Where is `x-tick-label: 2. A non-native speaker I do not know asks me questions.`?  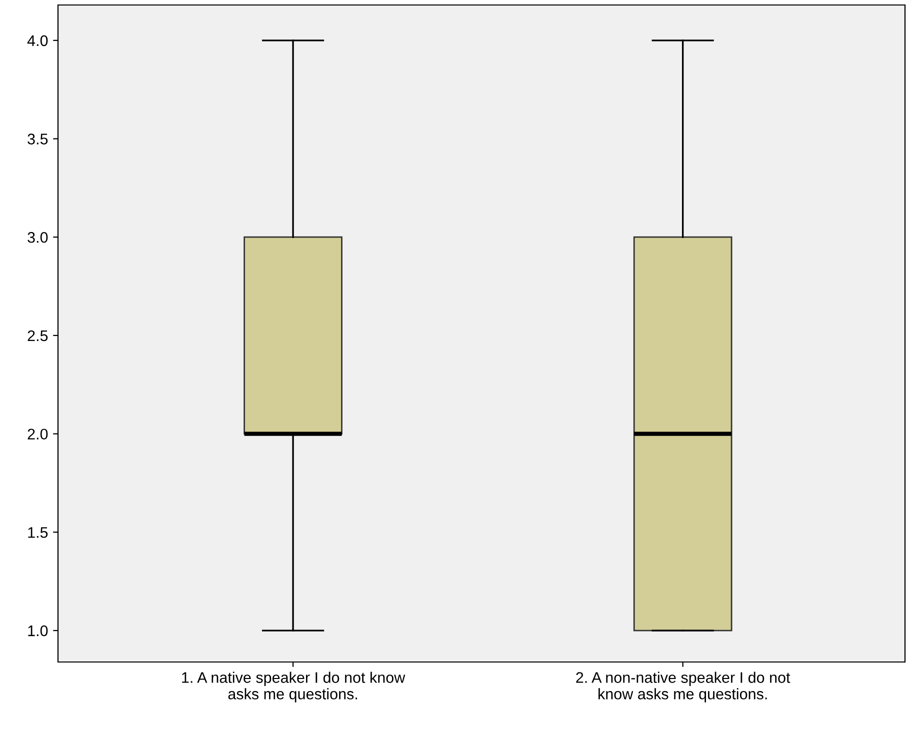 x-tick-label: 2. A non-native speaker I do not know asks me questions. is located at coordinates (683, 687).